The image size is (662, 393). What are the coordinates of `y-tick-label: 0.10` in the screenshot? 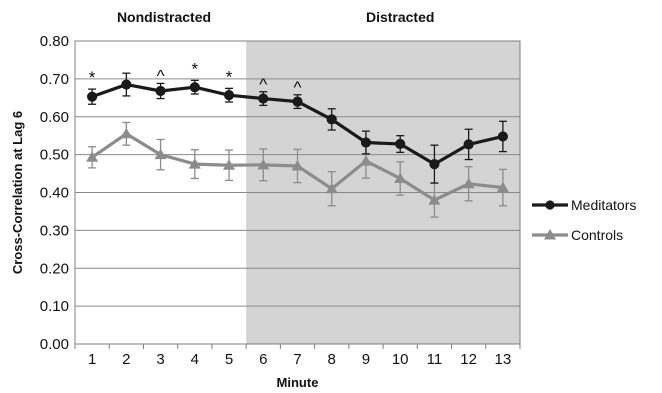 It's located at (54, 306).